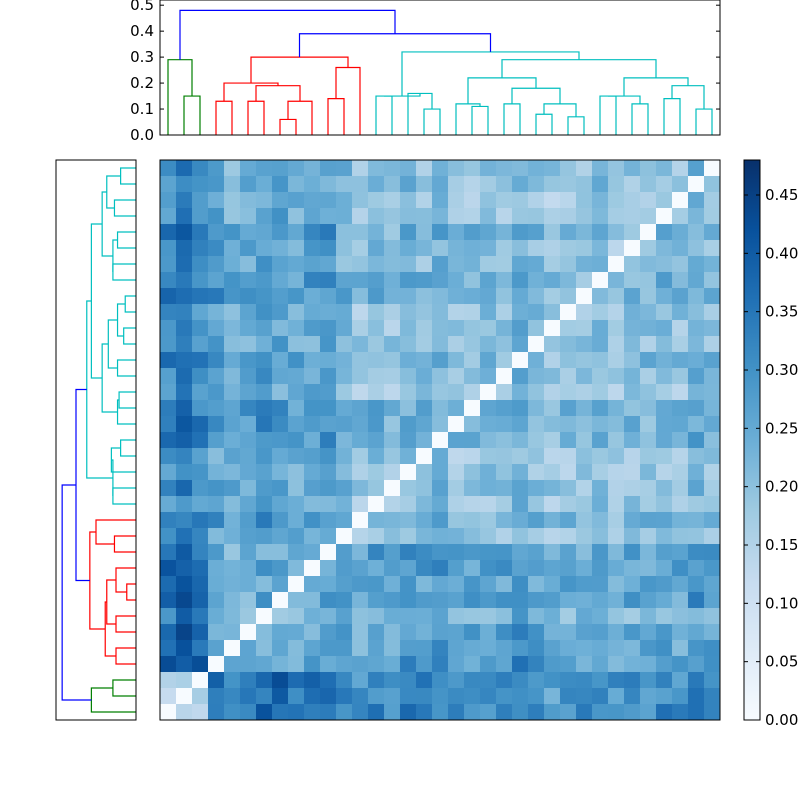  I want to click on colorbar: 0.00 0.05 0.10 0.15 0.20 0.25 0.30 0.35 0.40 0.45, so click(770, 444).